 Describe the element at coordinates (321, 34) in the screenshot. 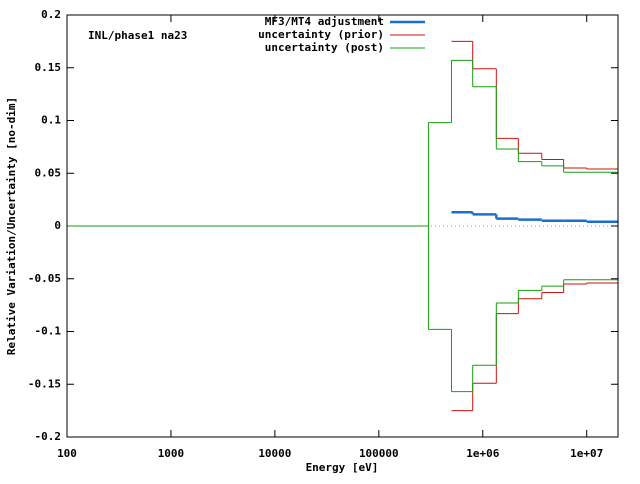

I see `legend-label: uncertainty (prior)` at that location.